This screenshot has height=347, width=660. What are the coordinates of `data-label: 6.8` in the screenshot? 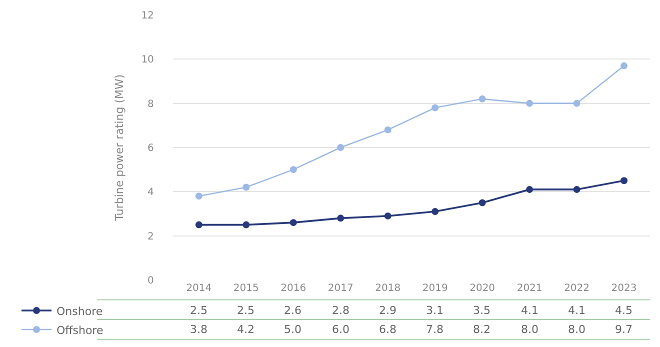 It's located at (387, 329).